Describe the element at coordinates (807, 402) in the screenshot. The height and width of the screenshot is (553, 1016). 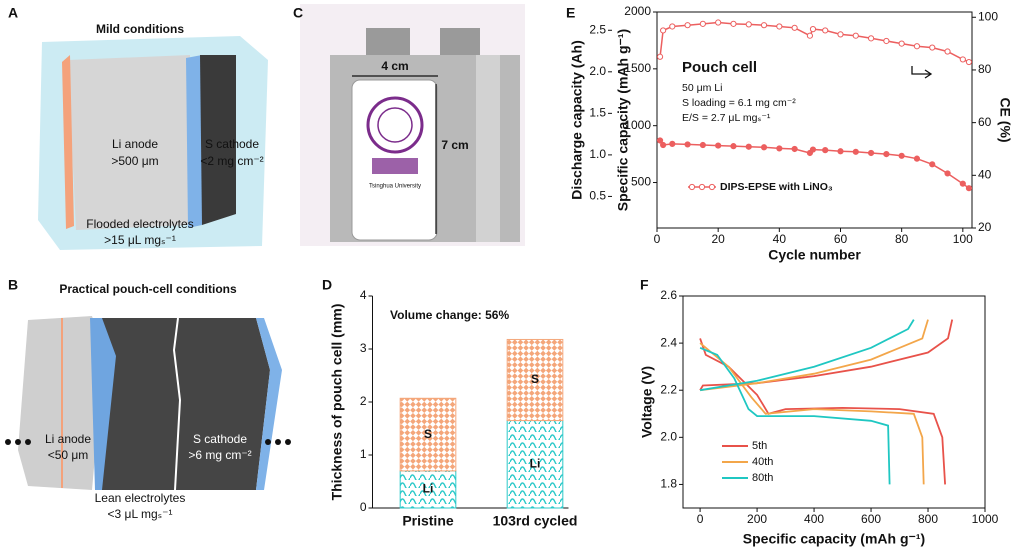
I see `data-line` at that location.